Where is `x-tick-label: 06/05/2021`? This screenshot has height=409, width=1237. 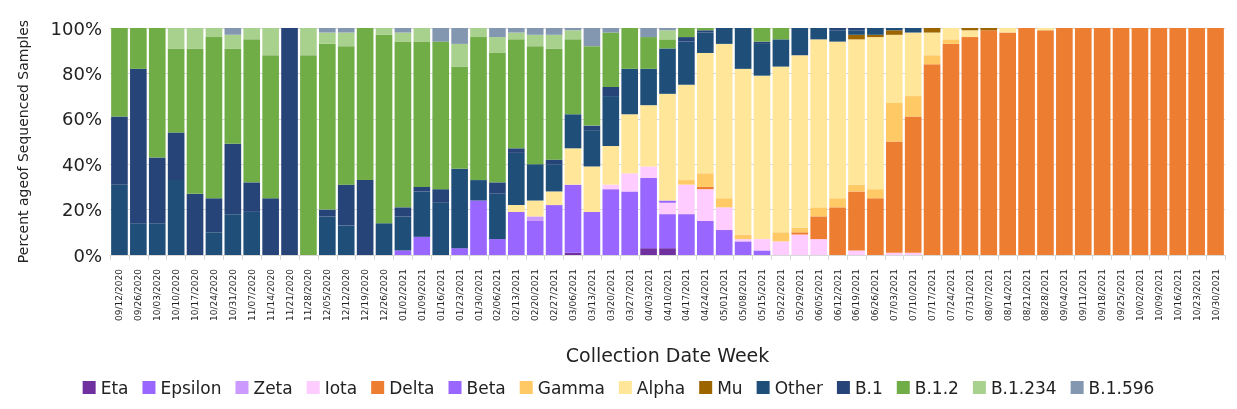 x-tick-label: 06/05/2021 is located at coordinates (818, 295).